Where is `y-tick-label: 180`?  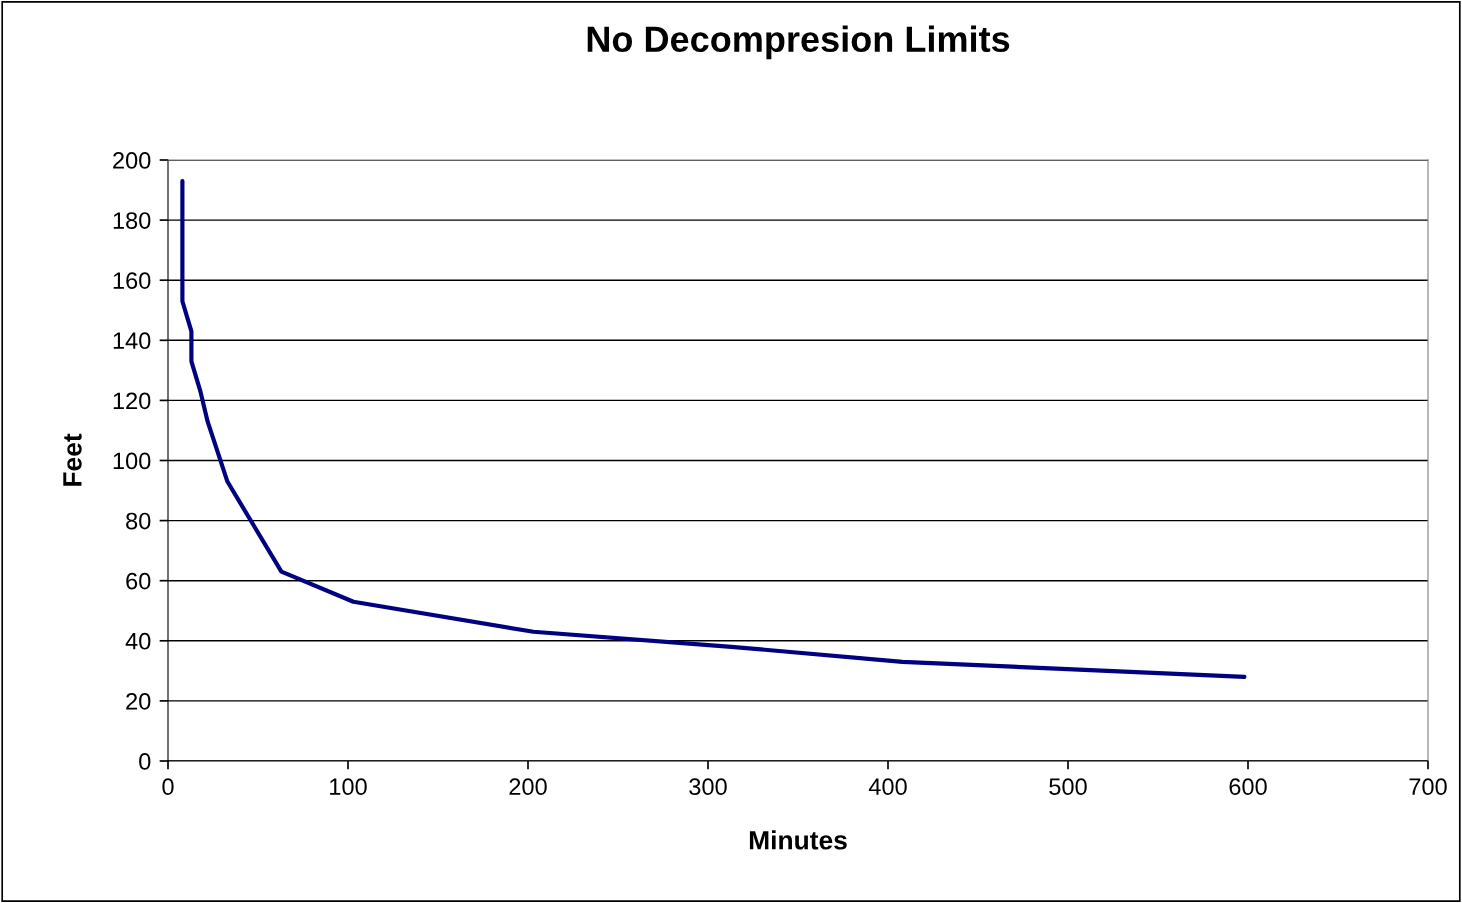 y-tick-label: 180 is located at coordinates (132, 220).